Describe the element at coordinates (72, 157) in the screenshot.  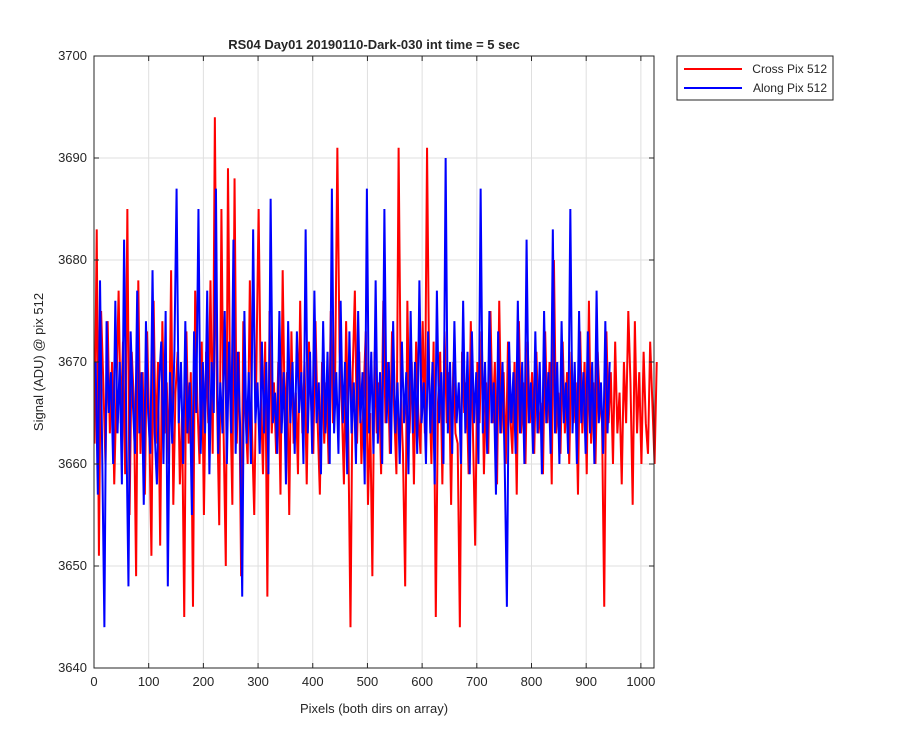
I see `y-tick-label: 3690` at that location.